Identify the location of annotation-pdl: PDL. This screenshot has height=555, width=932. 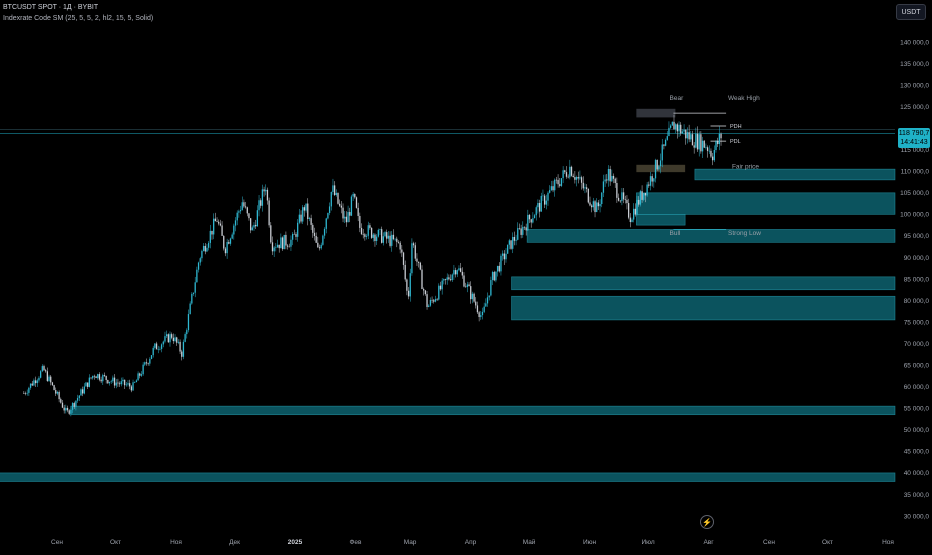
(735, 142).